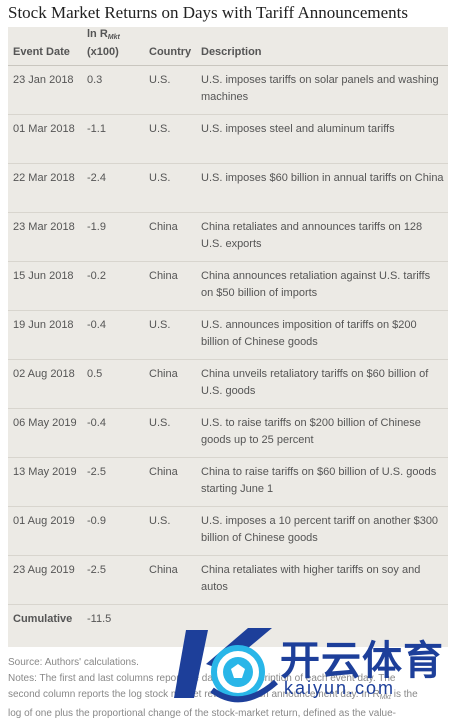 This screenshot has height=722, width=456. Describe the element at coordinates (97, 34) in the screenshot. I see `header-ln-prefix: ln R` at that location.